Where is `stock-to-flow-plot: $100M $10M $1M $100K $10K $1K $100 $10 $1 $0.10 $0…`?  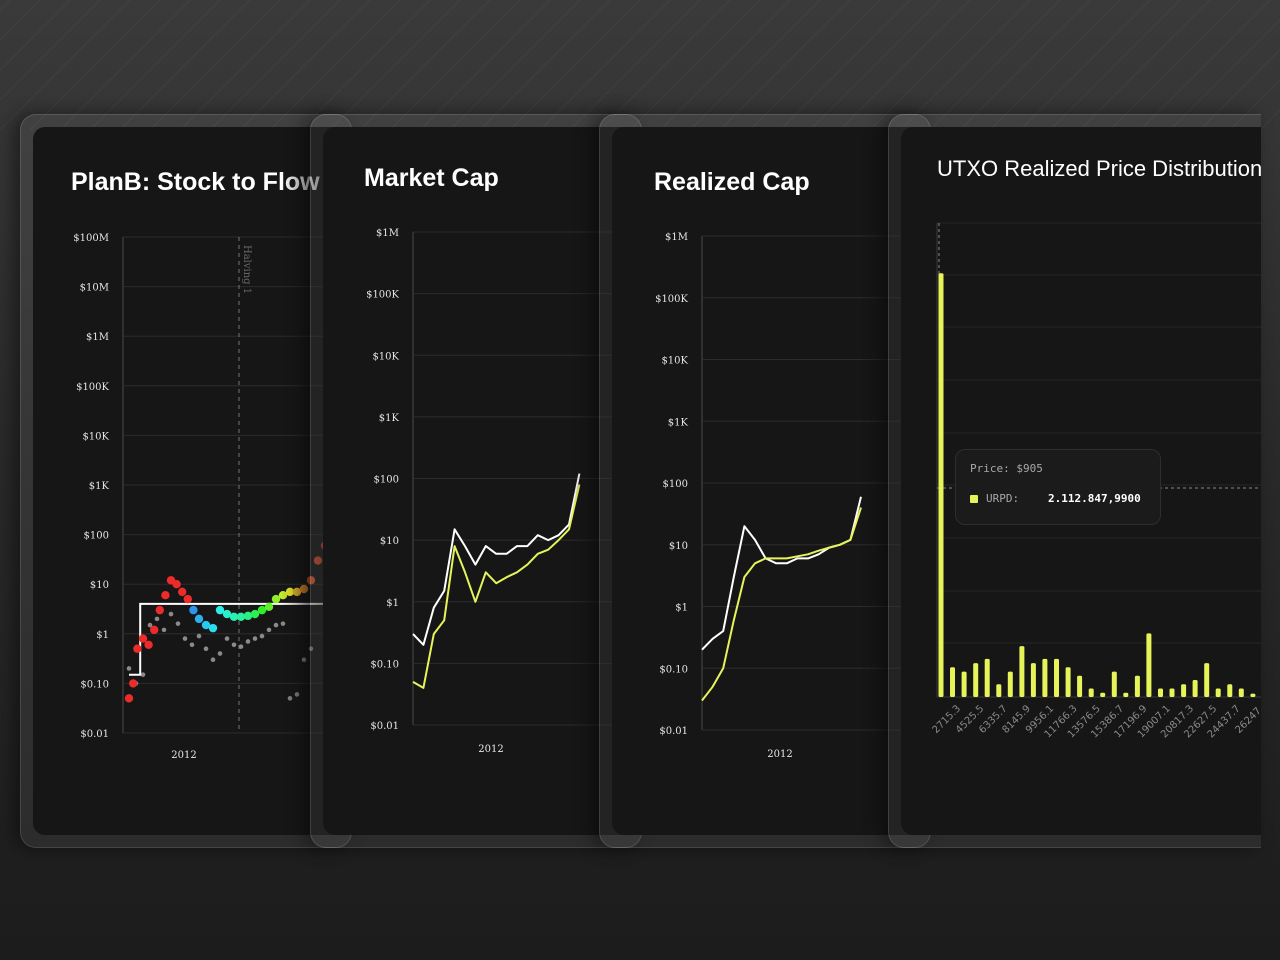 stock-to-flow-plot: $100M $10M $1M $100K $10K $1K $100 $10 $1 $0.10 $0… is located at coordinates (212, 497).